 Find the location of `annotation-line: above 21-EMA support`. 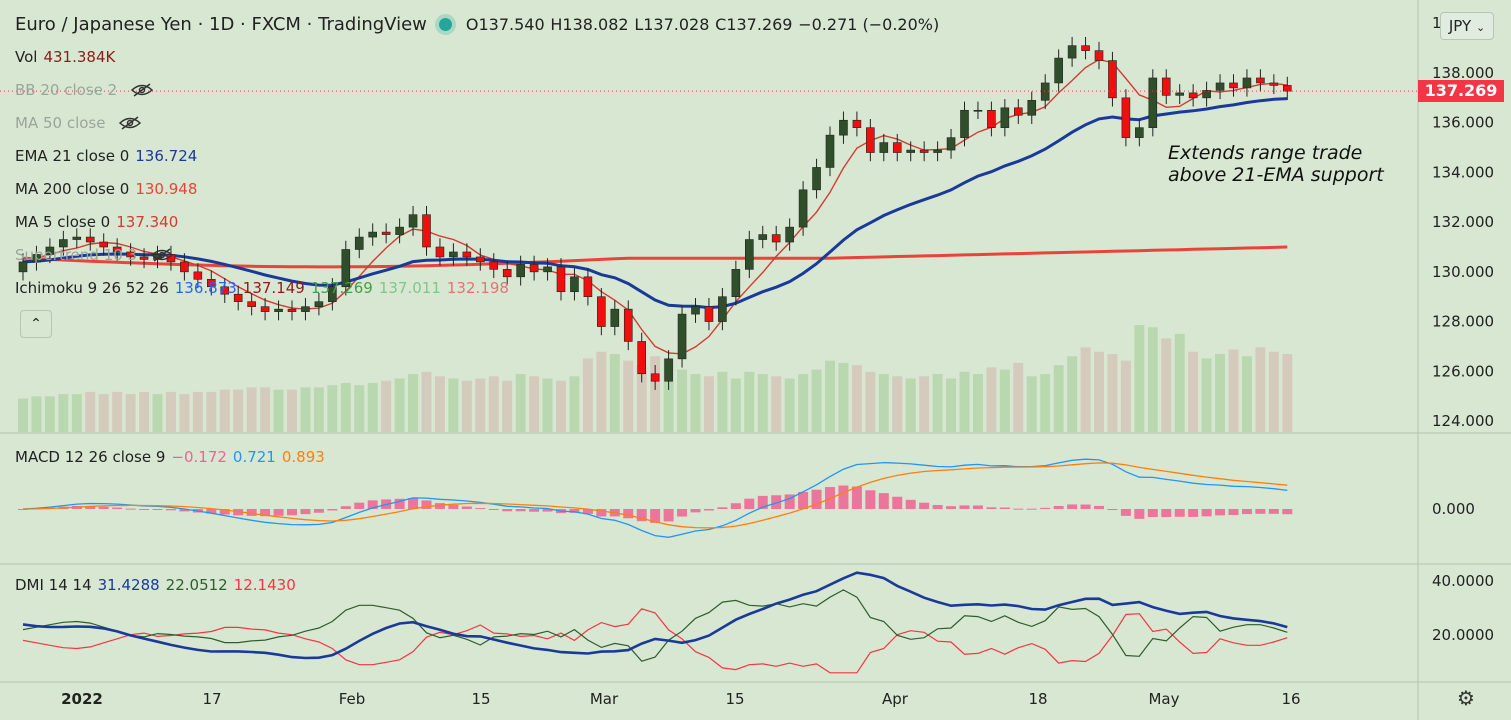

annotation-line: above 21-EMA support is located at coordinates (1276, 175).